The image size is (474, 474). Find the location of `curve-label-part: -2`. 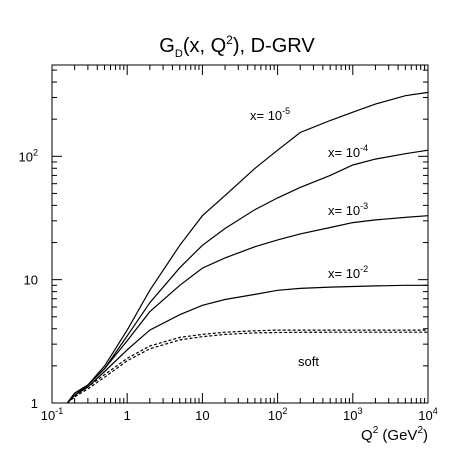

curve-label-part: -2 is located at coordinates (364, 269).